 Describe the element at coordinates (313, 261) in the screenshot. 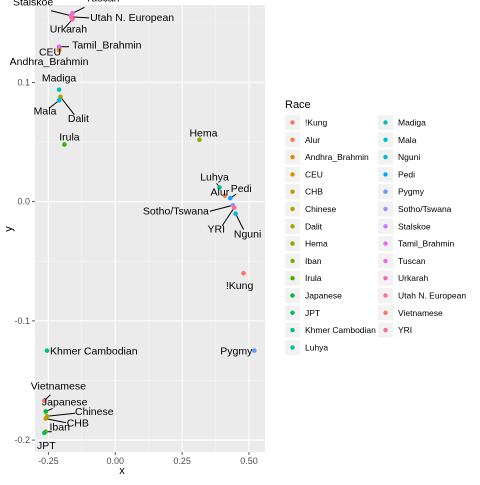

I see `legend-label-iban: Iban` at that location.